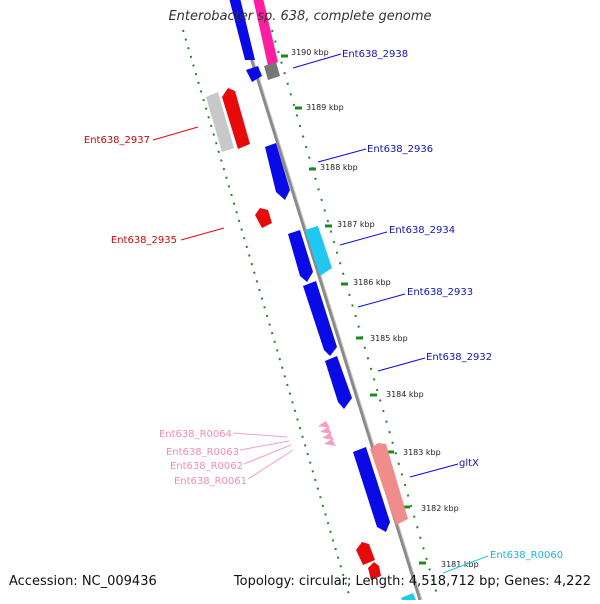 This screenshot has height=604, width=600. What do you see at coordinates (469, 463) in the screenshot?
I see `gene-label-gltx: gltX` at bounding box center [469, 463].